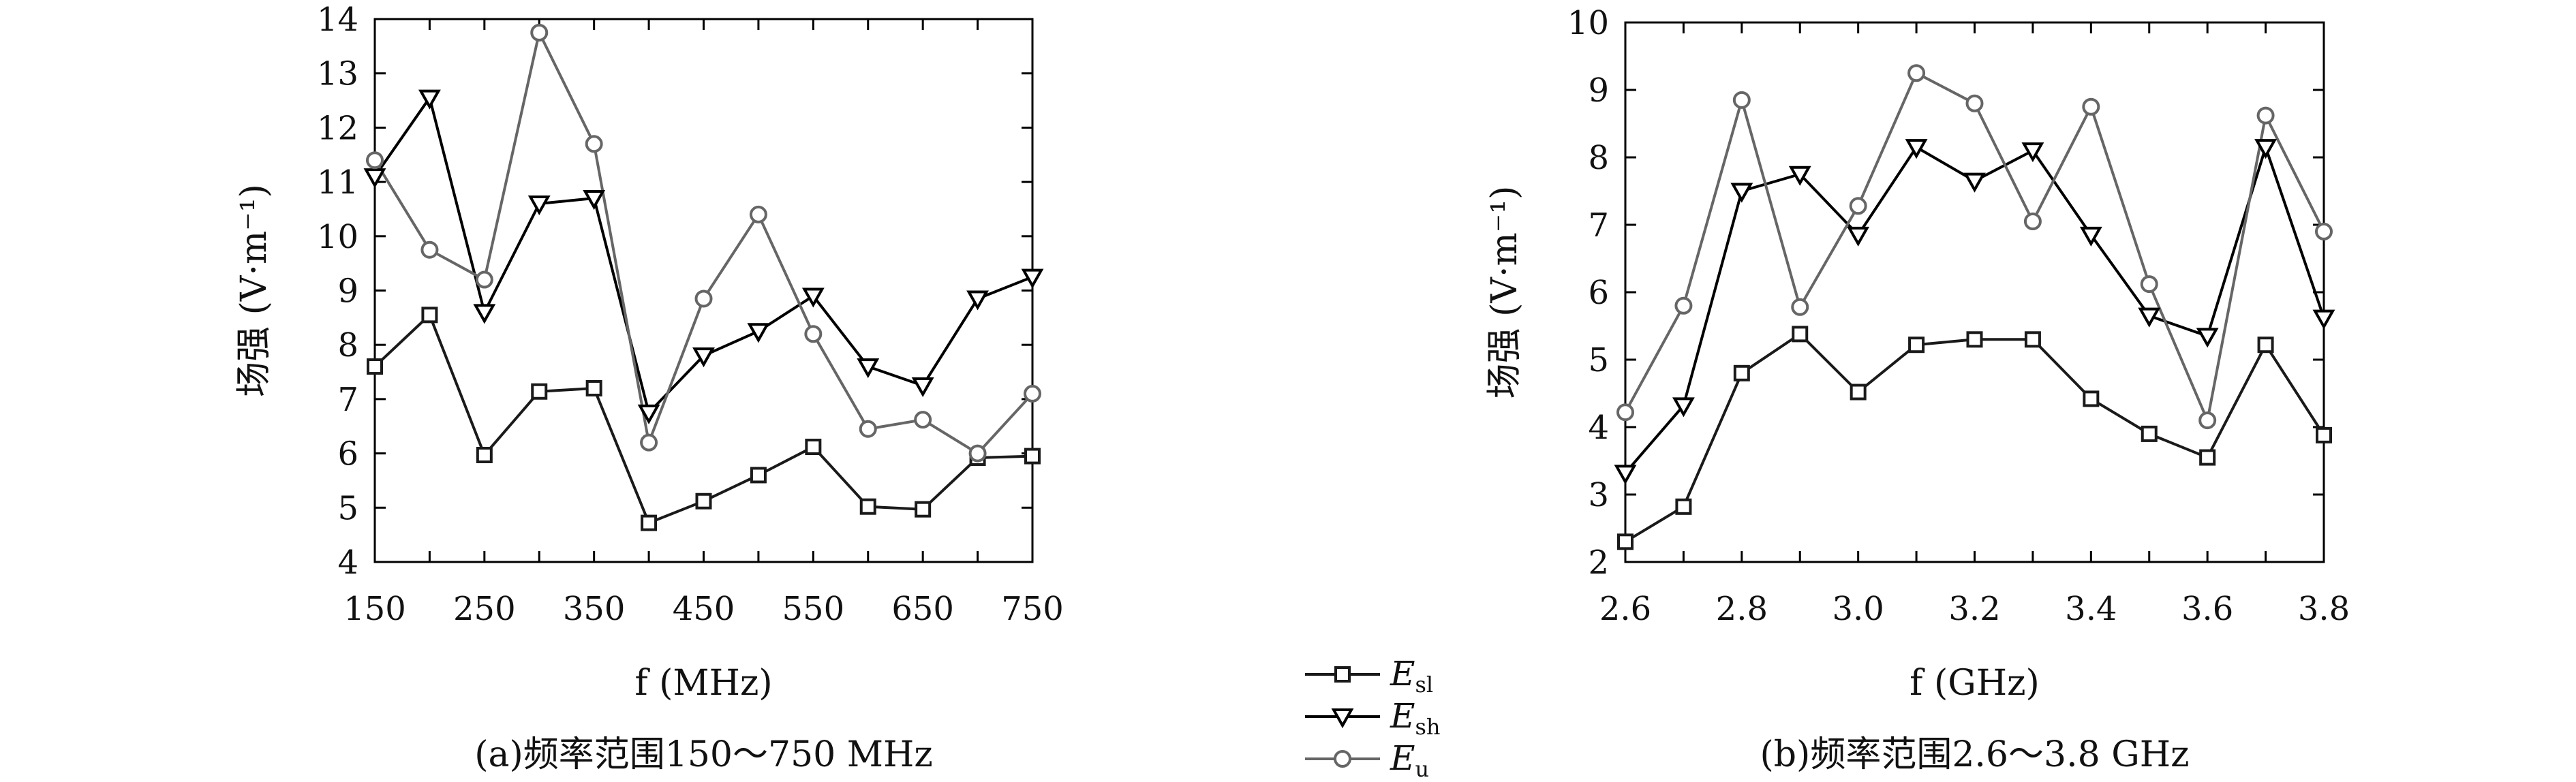 Image resolution: width=2576 pixels, height=782 pixels. I want to click on y-tick-label: 11, so click(337, 182).